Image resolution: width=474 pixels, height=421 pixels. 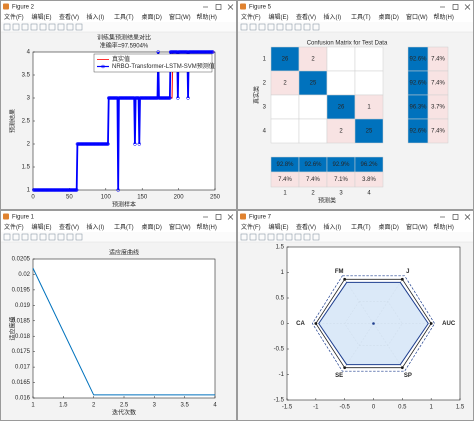 What do you see at coordinates (21, 260) in the screenshot?
I see `y-tick-label: 0.0205` at bounding box center [21, 260].